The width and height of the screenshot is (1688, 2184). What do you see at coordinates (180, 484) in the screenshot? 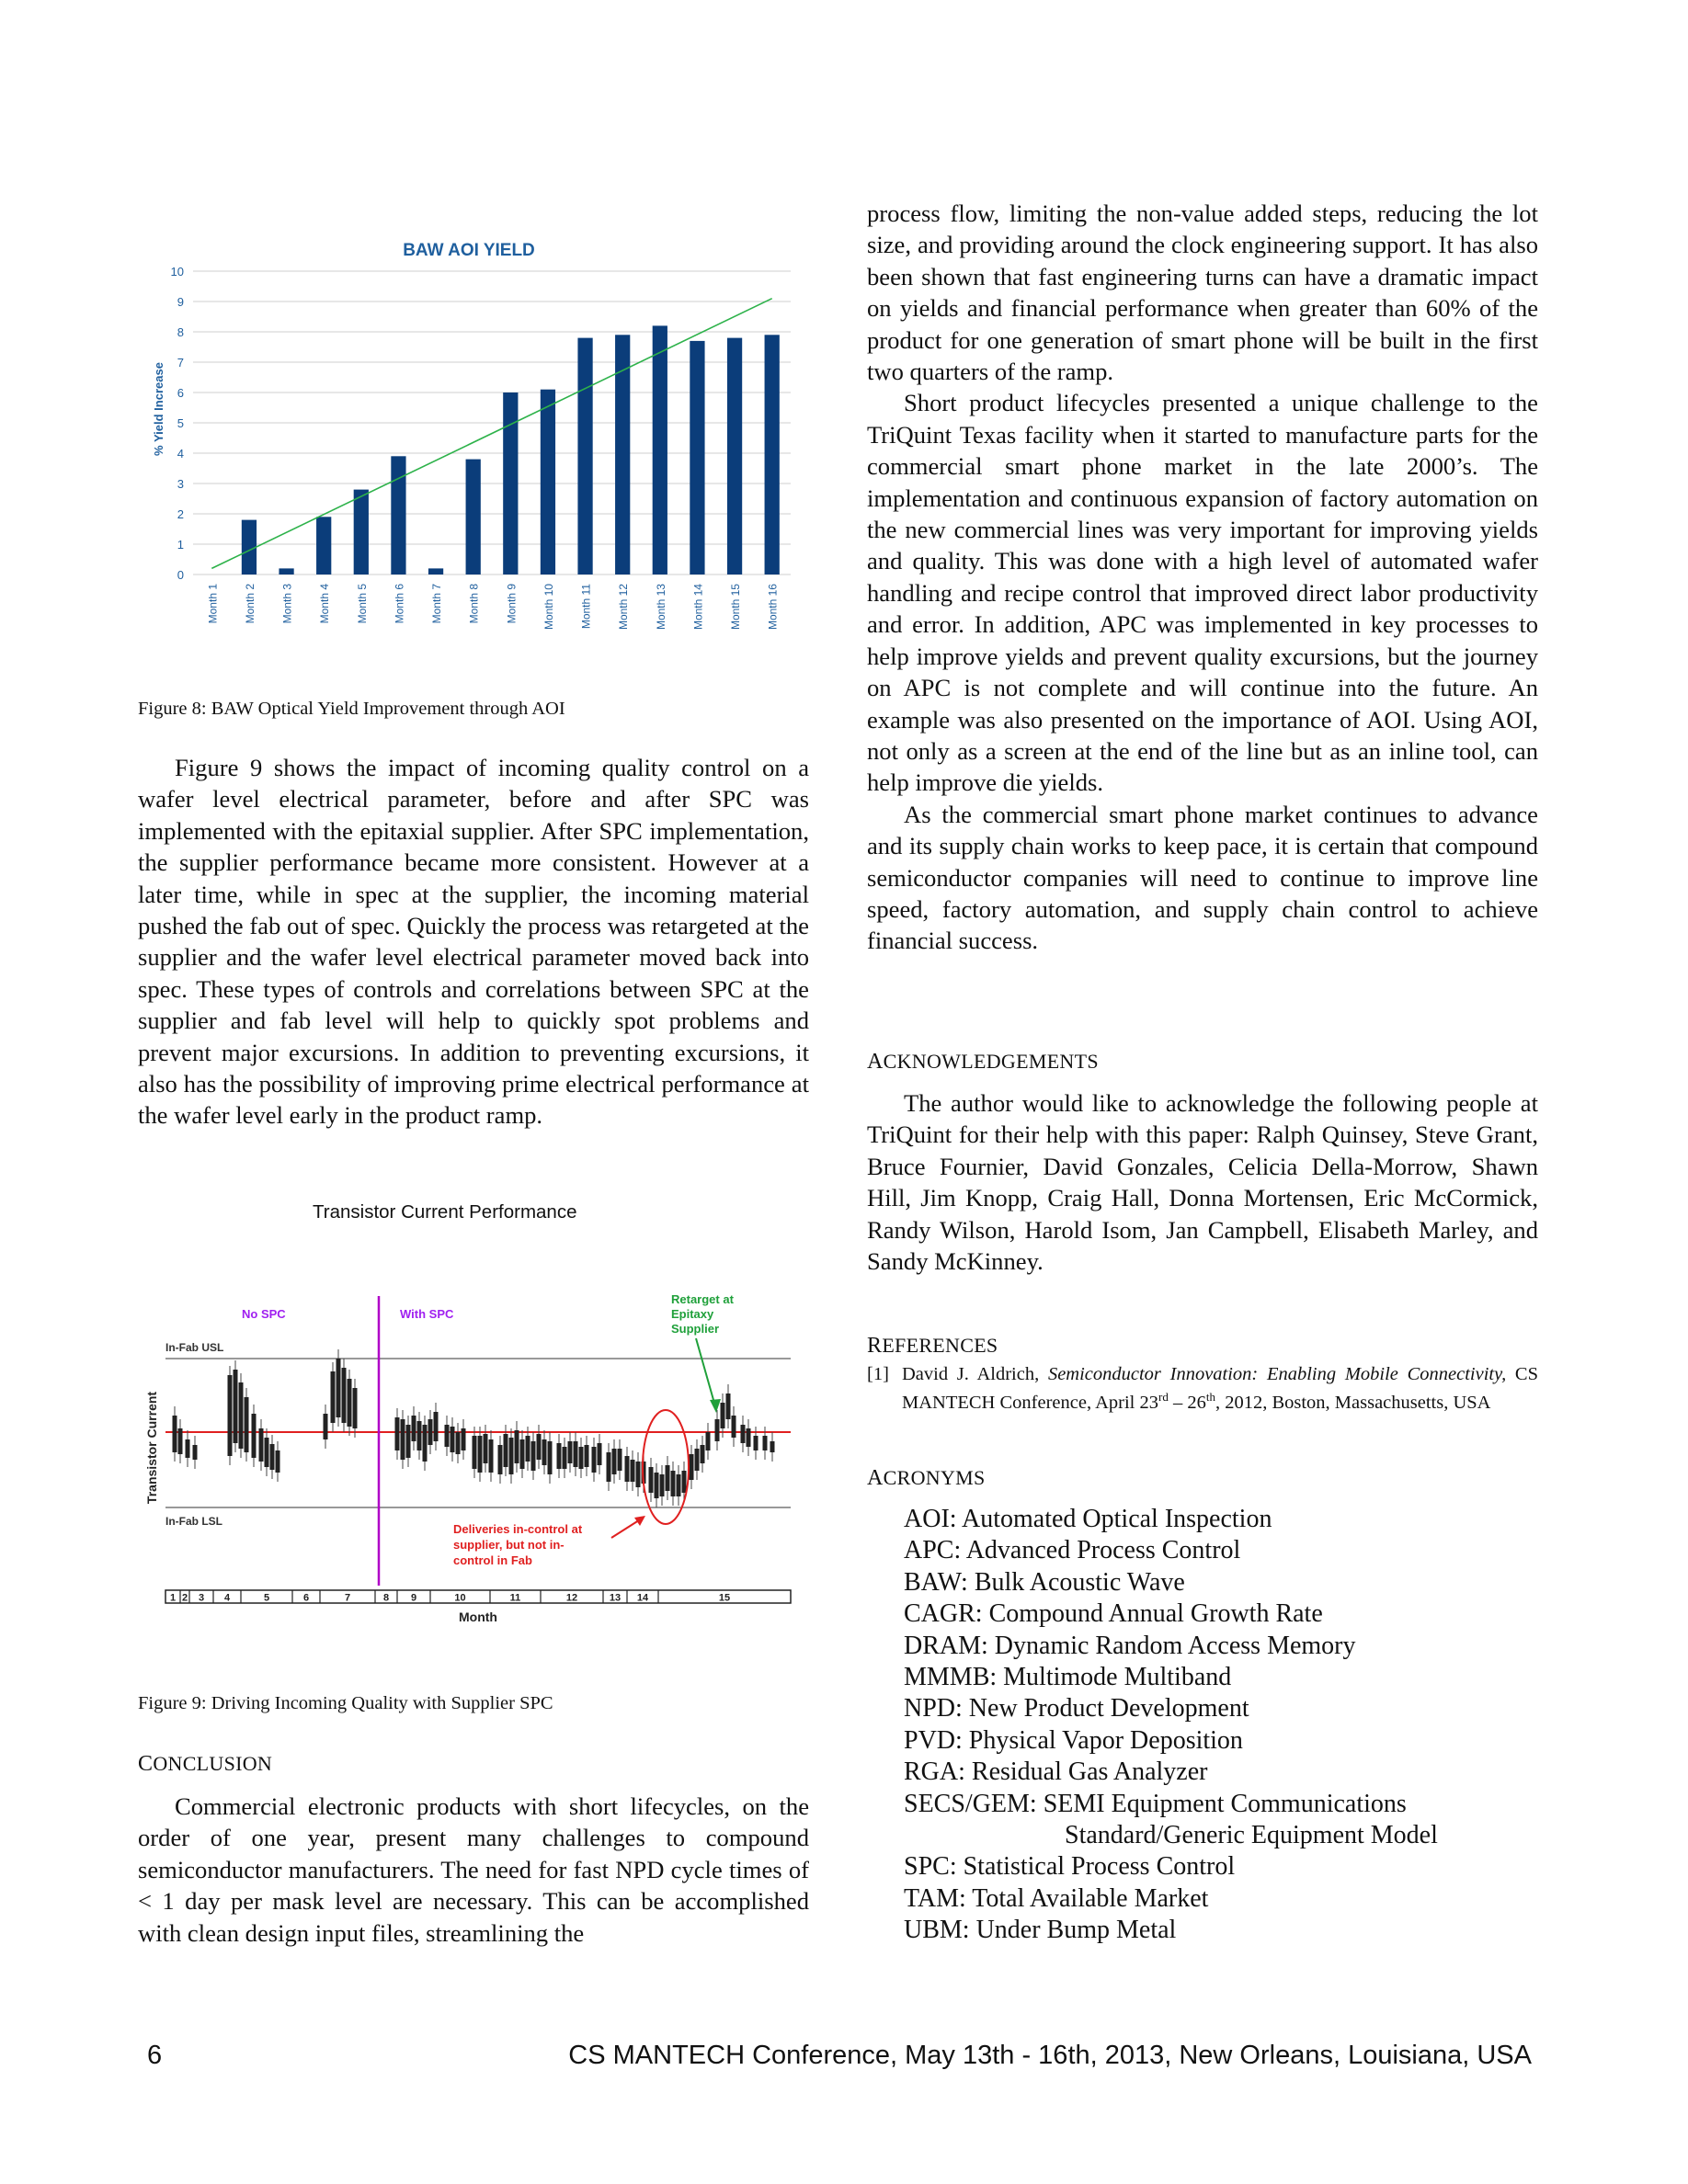
I see `y-tick-label: 3` at bounding box center [180, 484].